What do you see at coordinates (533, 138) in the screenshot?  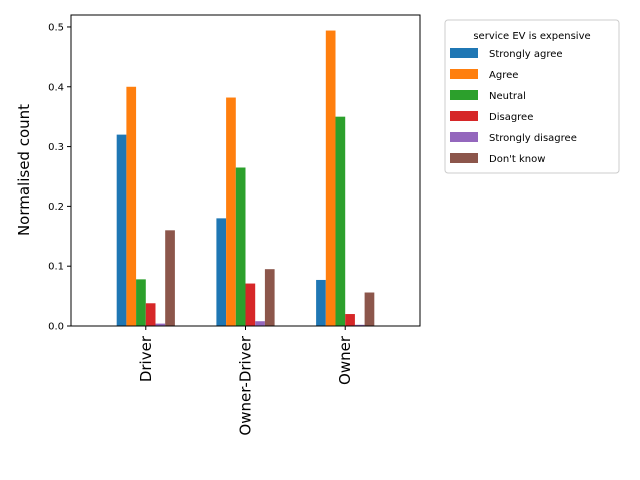 I see `legend-label: Strongly disagree` at bounding box center [533, 138].